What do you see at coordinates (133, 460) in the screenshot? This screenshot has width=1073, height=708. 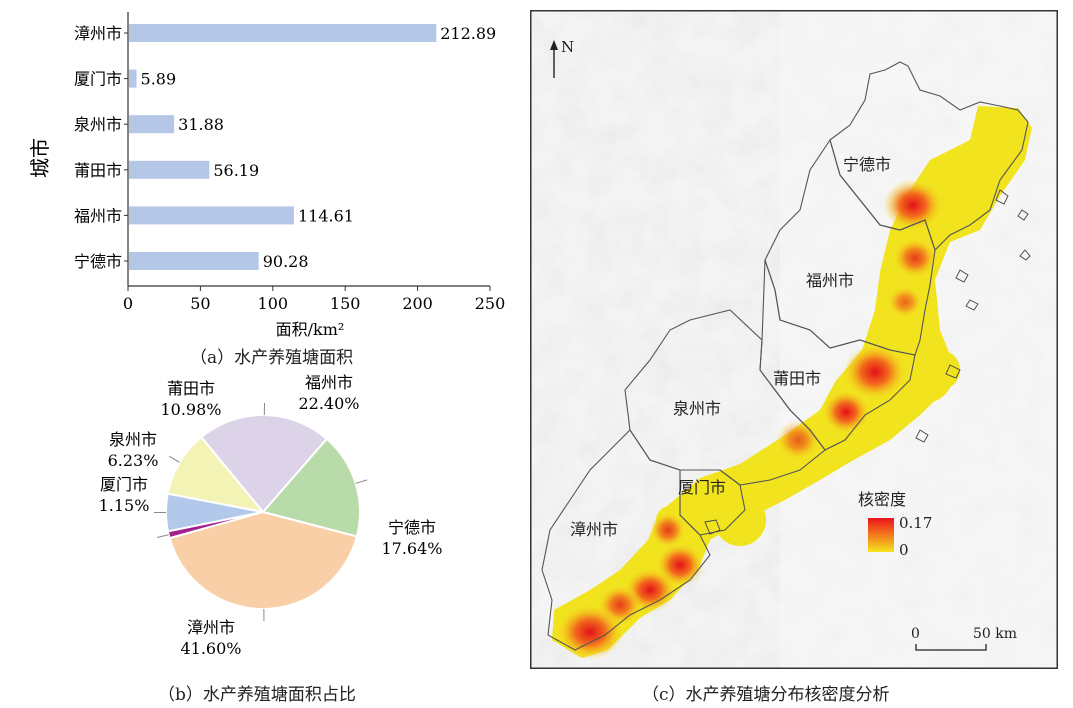 I see `pie-label-percent: 6.23%` at bounding box center [133, 460].